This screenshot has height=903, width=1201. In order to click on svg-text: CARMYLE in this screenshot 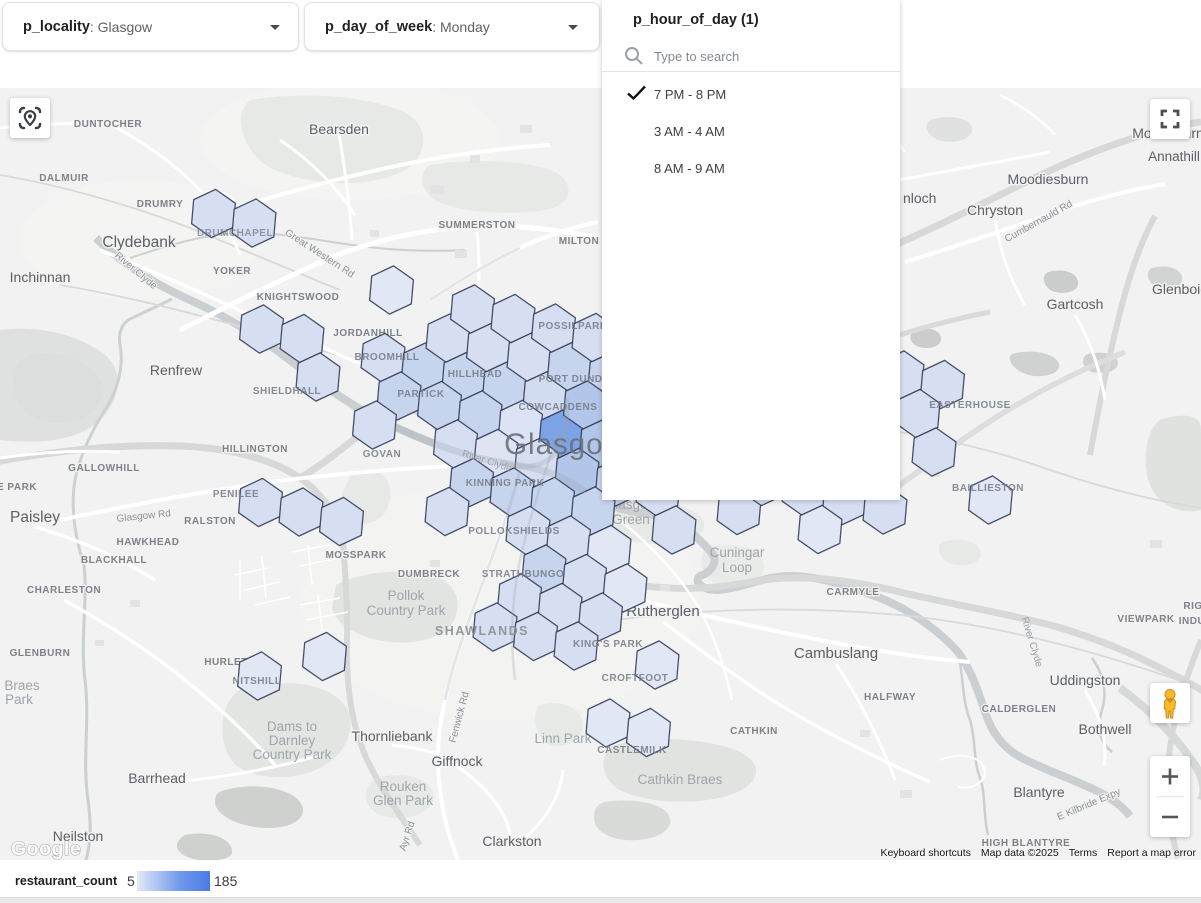, I will do `click(853, 592)`.